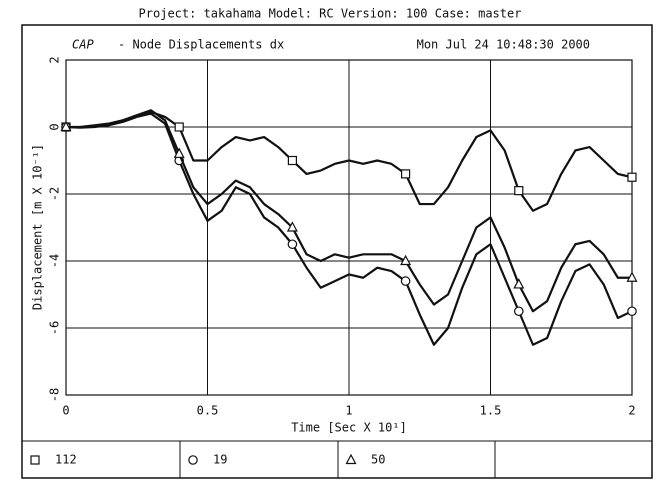 Image resolution: width=672 pixels, height=490 pixels. Describe the element at coordinates (503, 45) in the screenshot. I see `timestamp: Mon Jul 24 10:48:30 2000` at that location.